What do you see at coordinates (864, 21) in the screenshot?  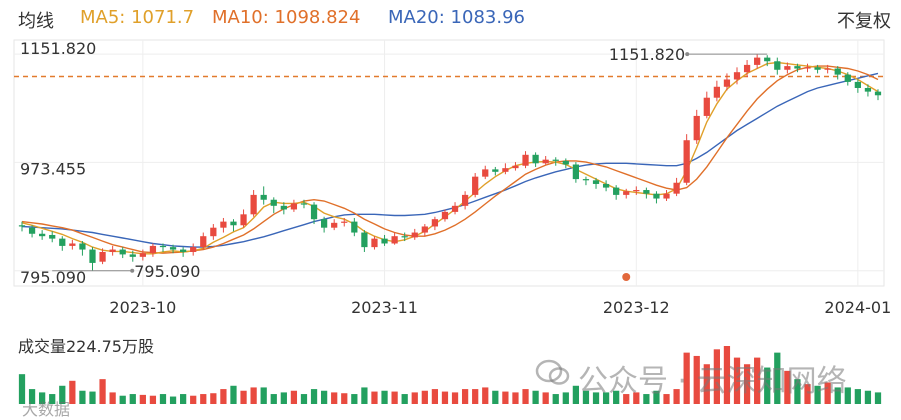 I see `adjust-toggle: 不复权` at bounding box center [864, 21].